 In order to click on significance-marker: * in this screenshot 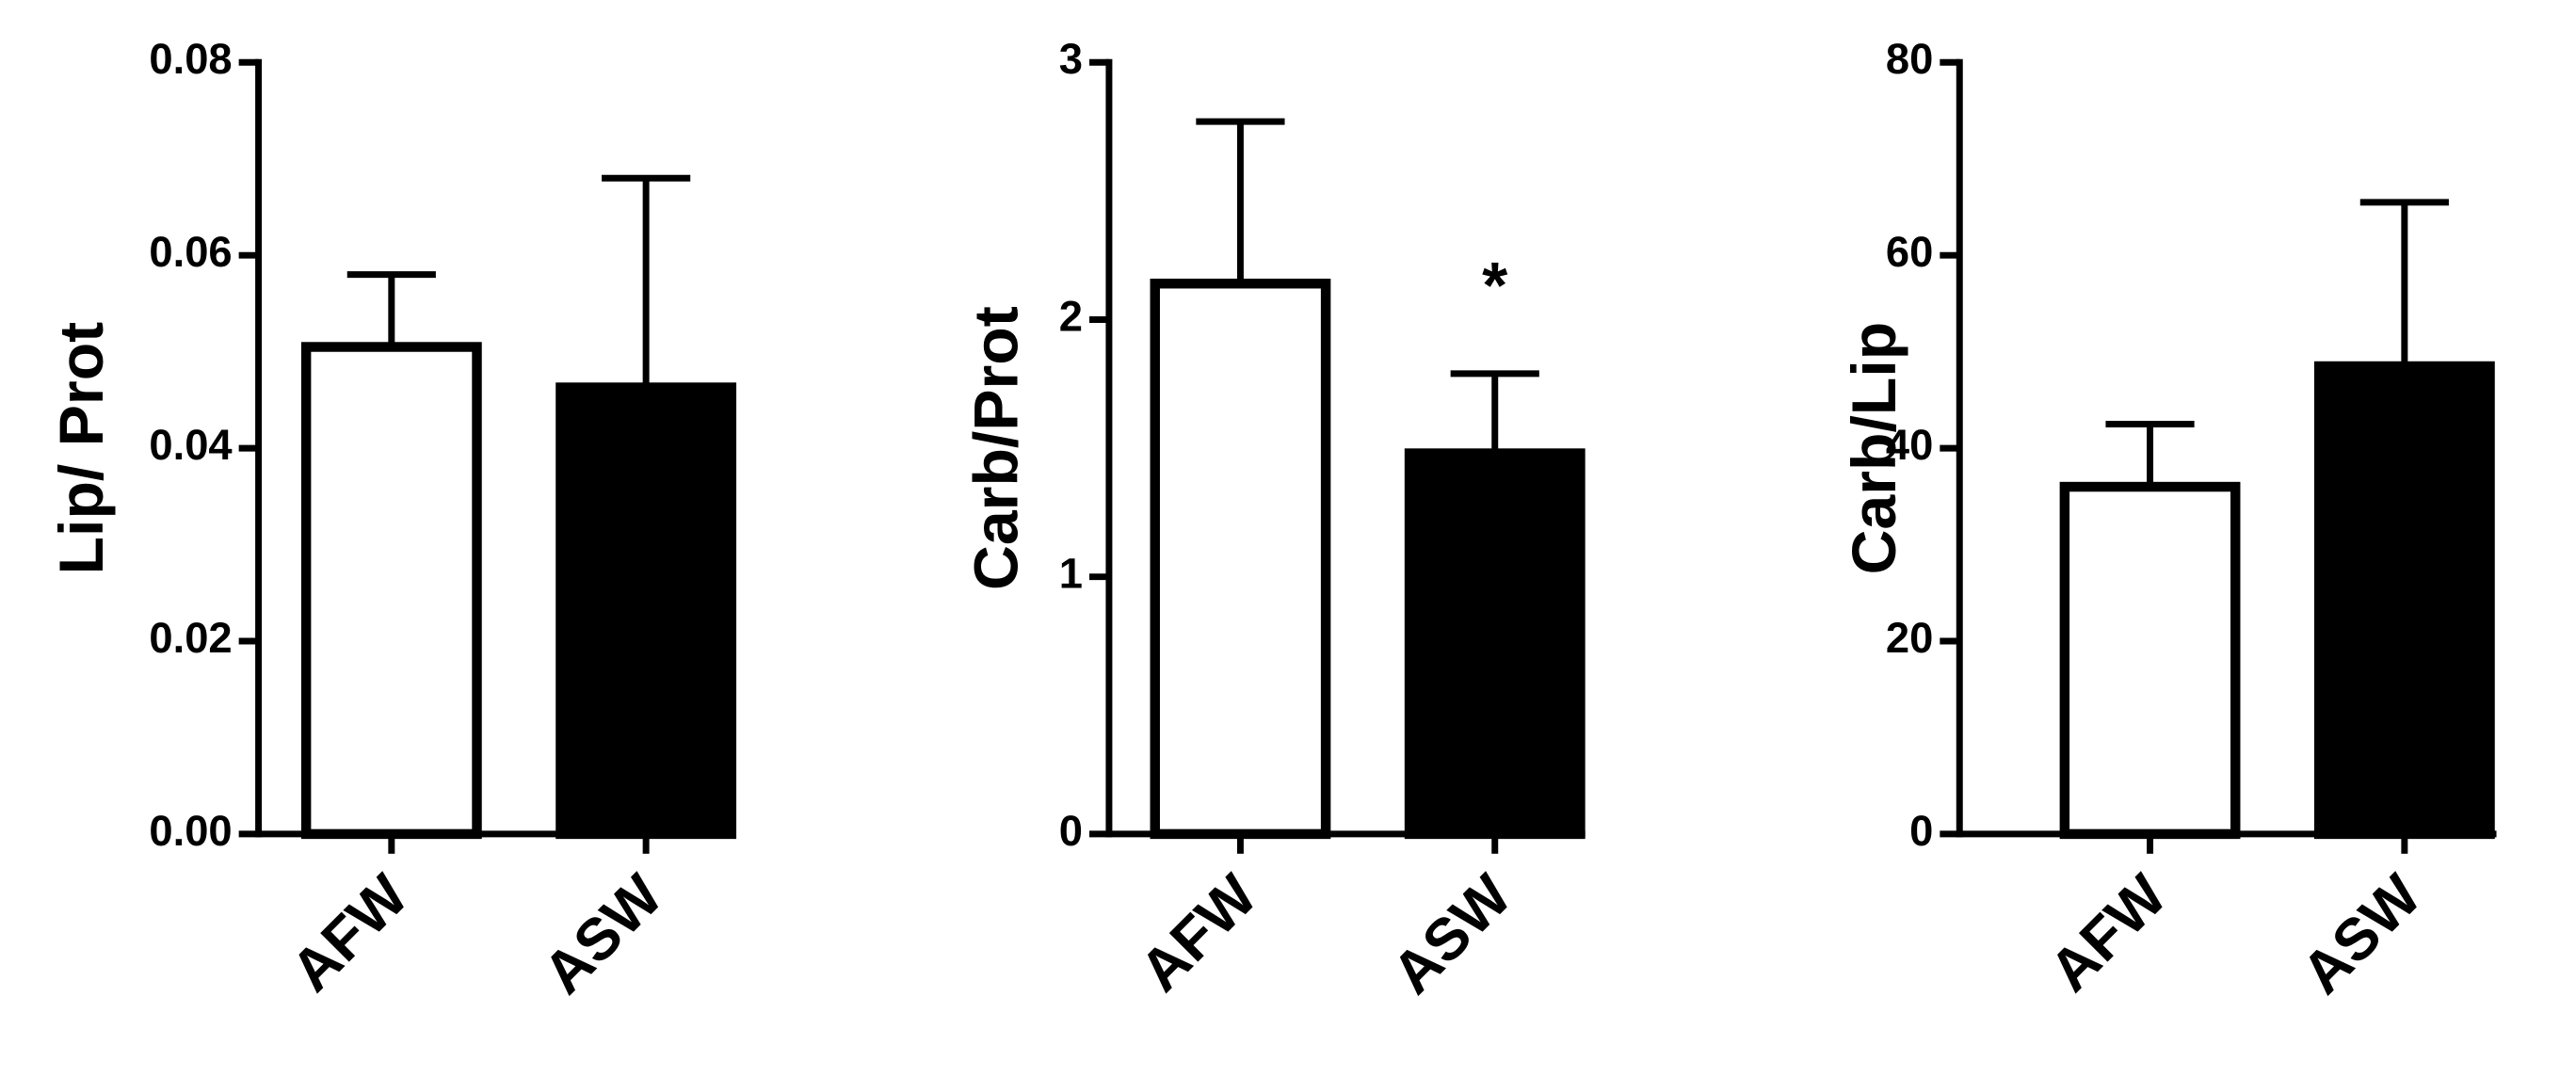, I will do `click(1495, 286)`.